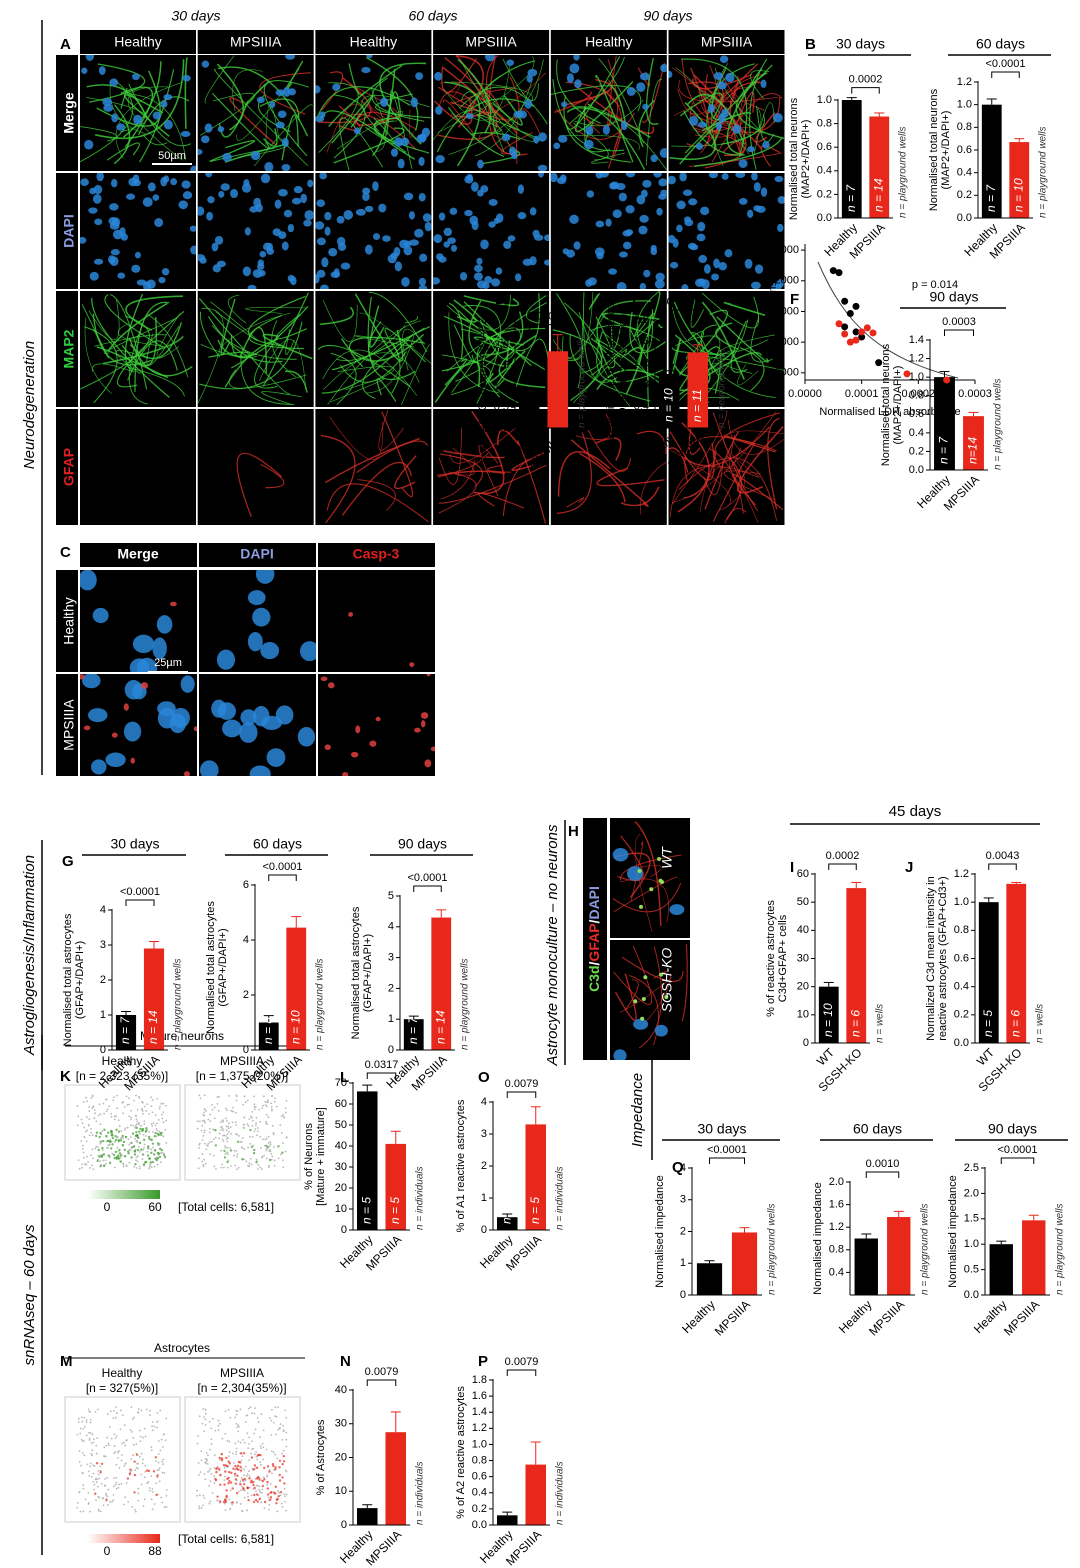 The image size is (1080, 1568). Describe the element at coordinates (953, 297) in the screenshot. I see `chart-title: 90 days` at that location.